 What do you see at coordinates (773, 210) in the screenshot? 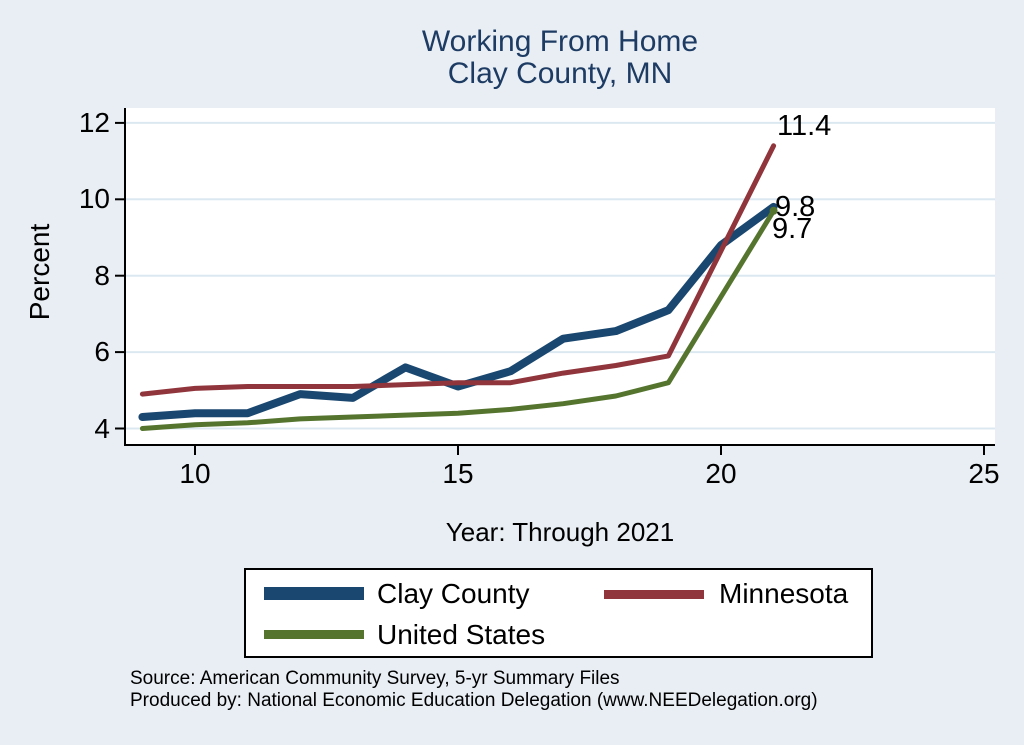
I see `united-states-end-marker` at bounding box center [773, 210].